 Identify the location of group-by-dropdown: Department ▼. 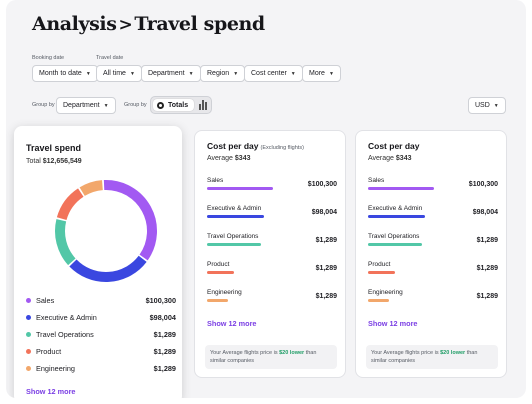
(86, 105).